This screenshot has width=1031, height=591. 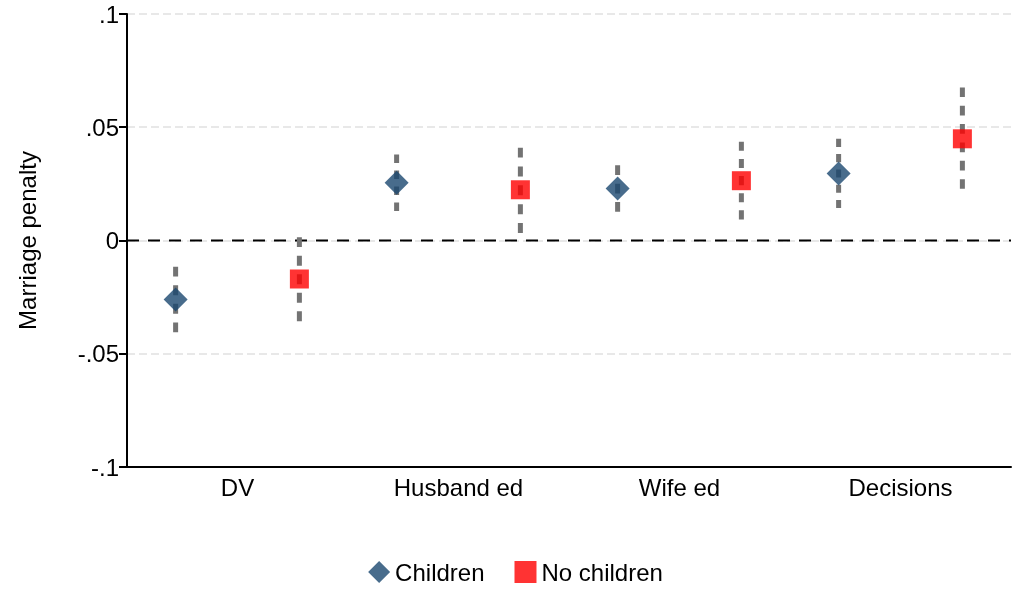 I want to click on legend-label: No children, so click(x=602, y=572).